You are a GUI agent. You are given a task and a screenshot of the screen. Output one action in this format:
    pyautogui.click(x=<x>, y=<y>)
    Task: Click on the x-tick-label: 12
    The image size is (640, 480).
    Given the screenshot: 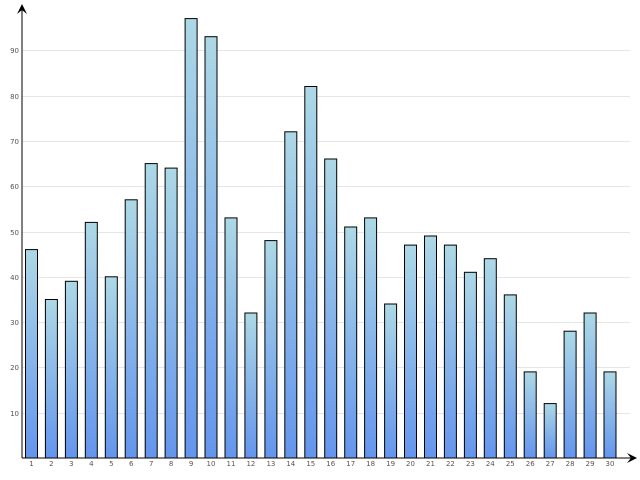 What is the action you would take?
    pyautogui.click(x=250, y=464)
    